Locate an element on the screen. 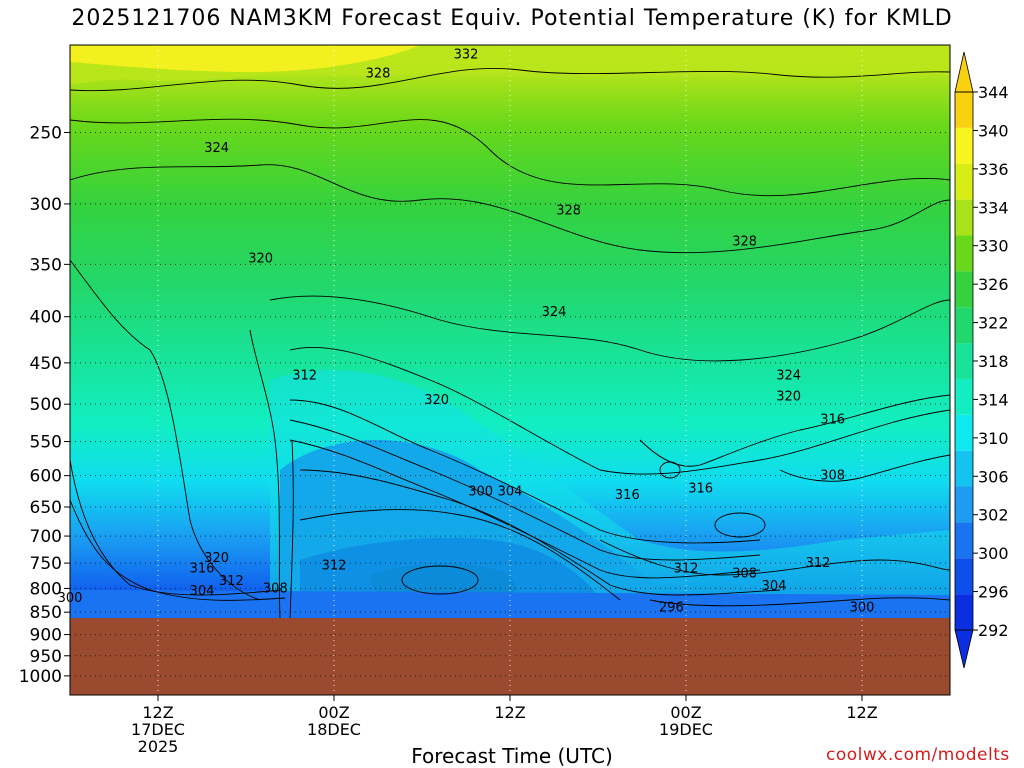  colorbar-tick-label: 322 is located at coordinates (993, 323).